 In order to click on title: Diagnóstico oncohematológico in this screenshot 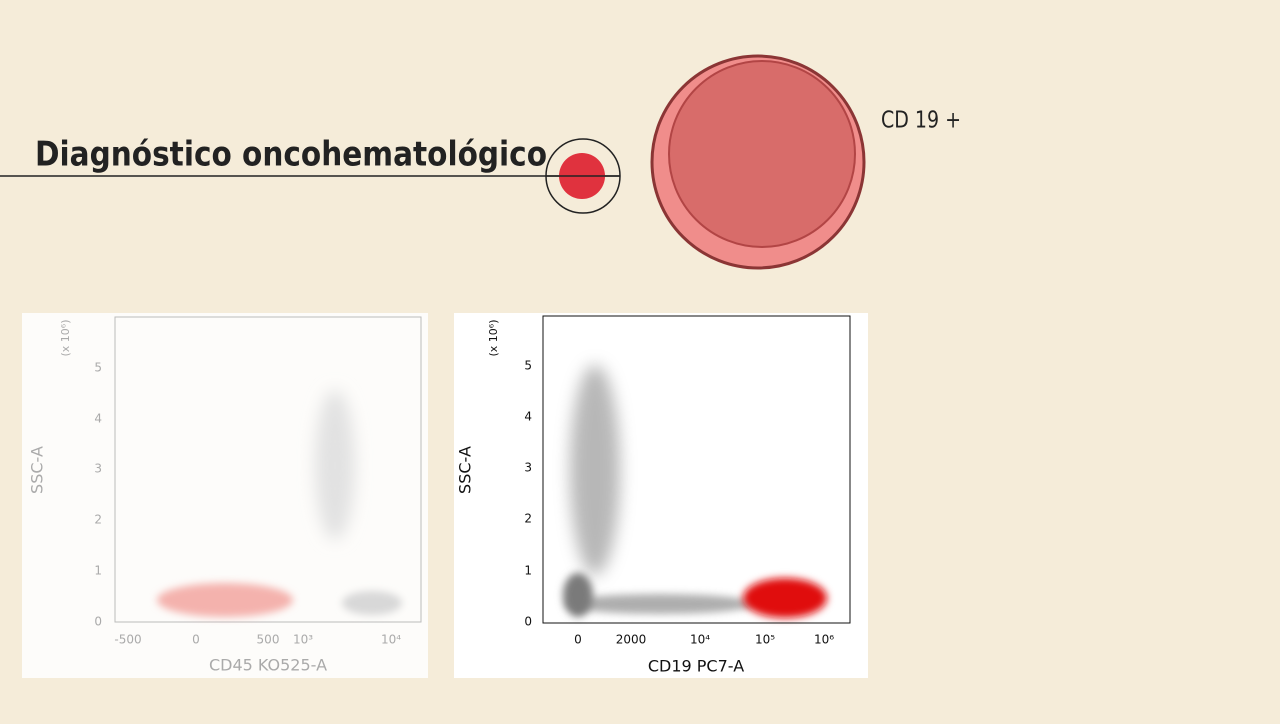, I will do `click(291, 155)`.